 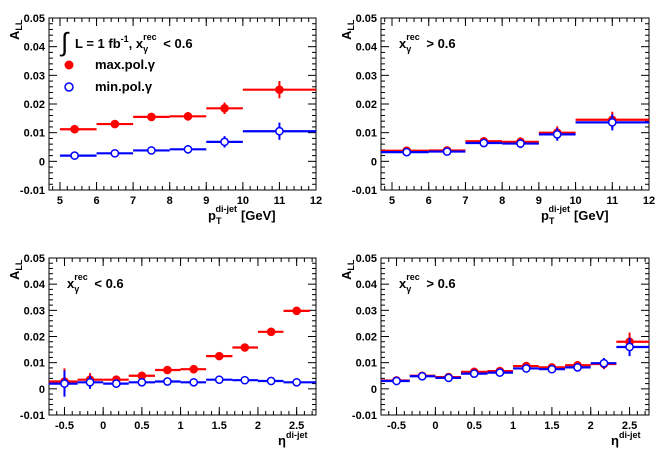 I want to click on x-tick-label: 2, so click(x=258, y=426).